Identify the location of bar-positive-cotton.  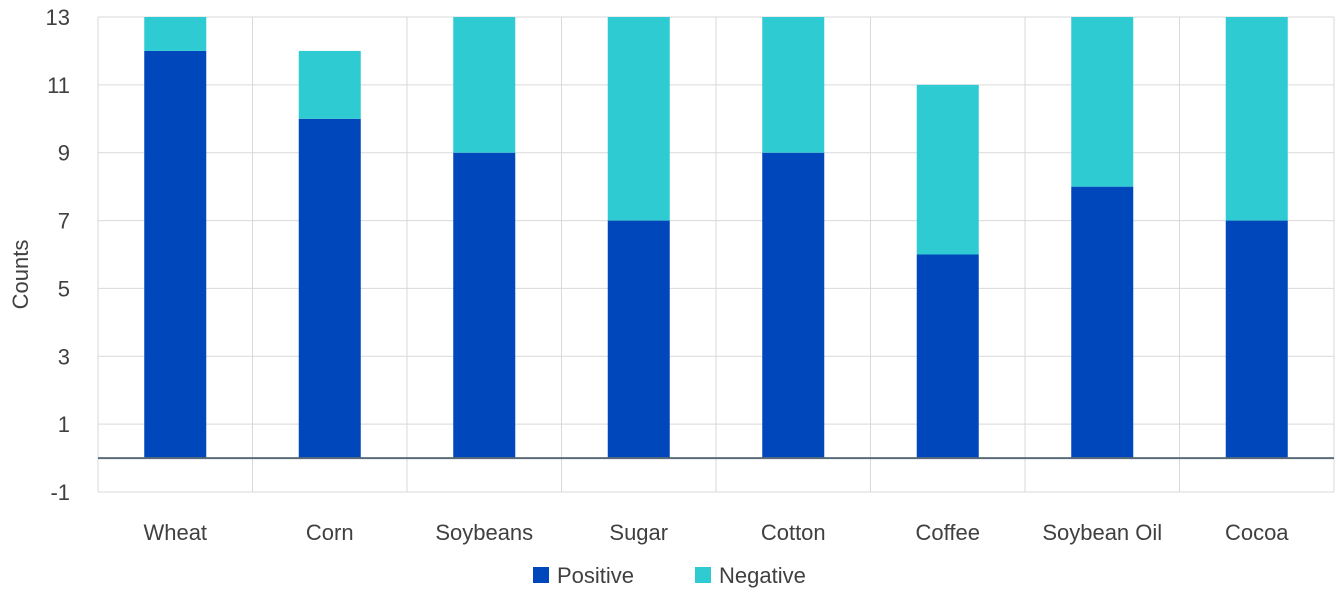
(793, 305).